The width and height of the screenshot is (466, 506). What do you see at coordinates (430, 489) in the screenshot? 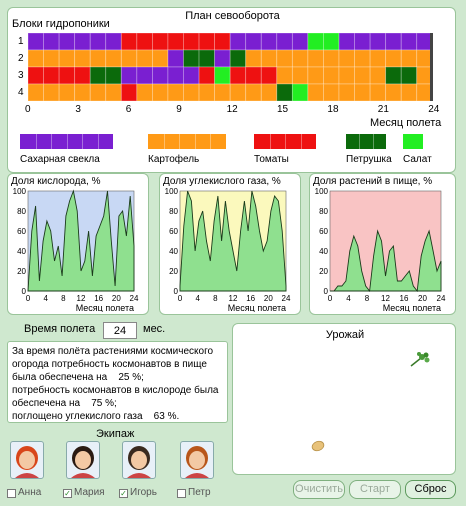
I see `reset-button: Сброс` at bounding box center [430, 489].